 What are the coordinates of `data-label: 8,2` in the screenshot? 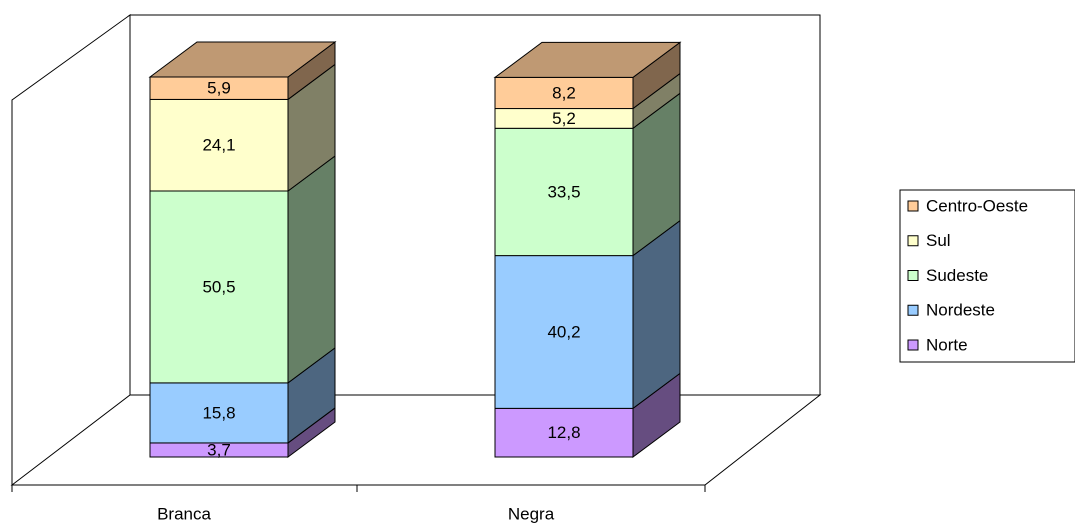 It's located at (564, 92).